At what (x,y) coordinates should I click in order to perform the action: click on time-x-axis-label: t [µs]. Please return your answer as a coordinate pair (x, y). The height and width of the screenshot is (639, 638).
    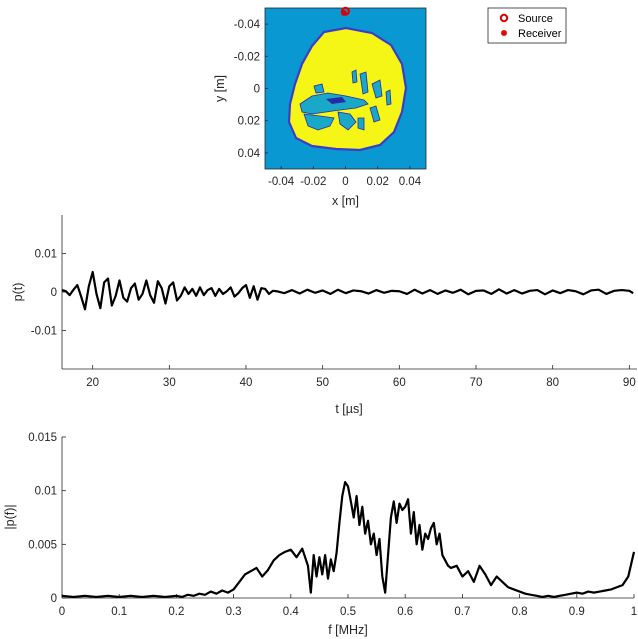
    Looking at the image, I should click on (348, 409).